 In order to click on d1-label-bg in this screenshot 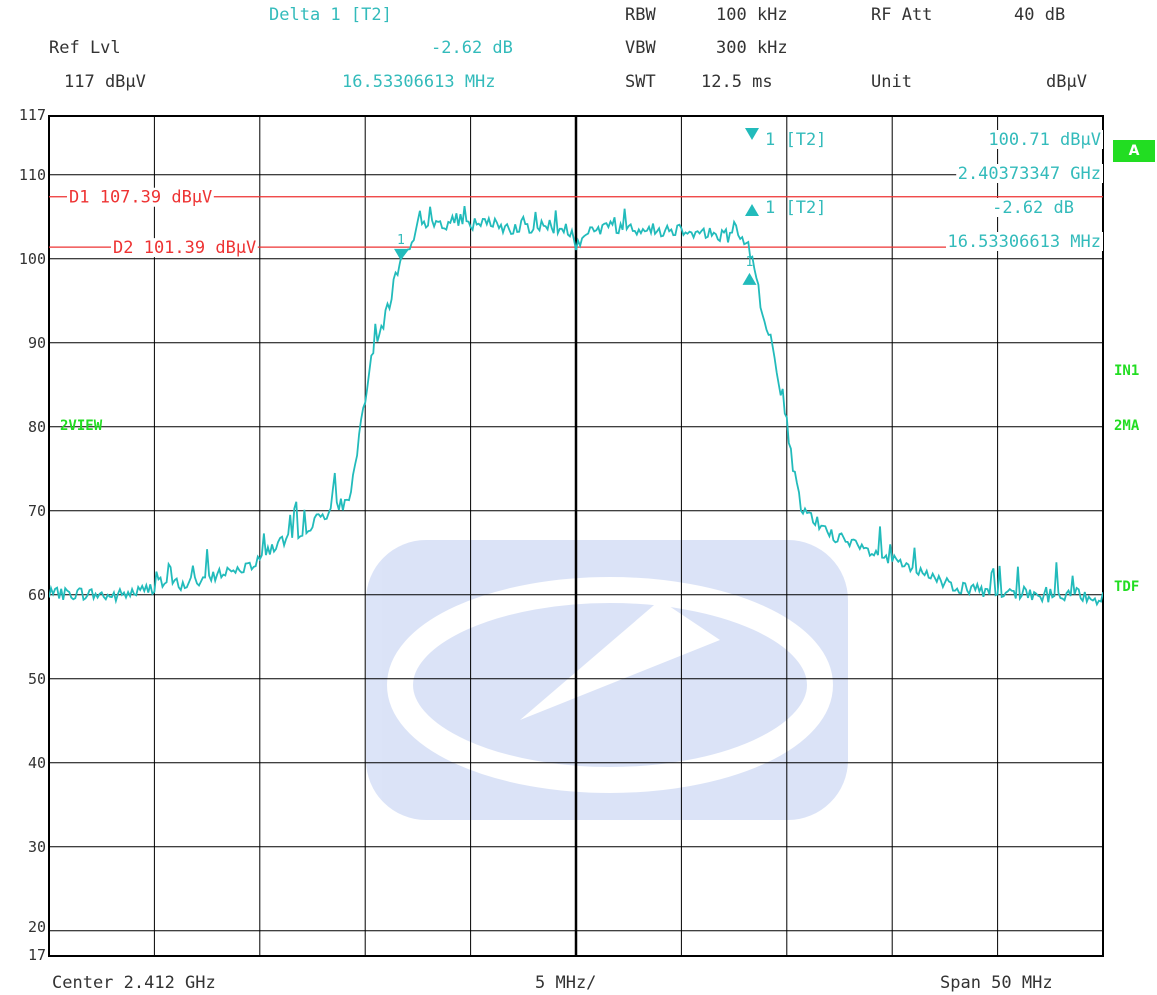, I will do `click(140, 197)`.